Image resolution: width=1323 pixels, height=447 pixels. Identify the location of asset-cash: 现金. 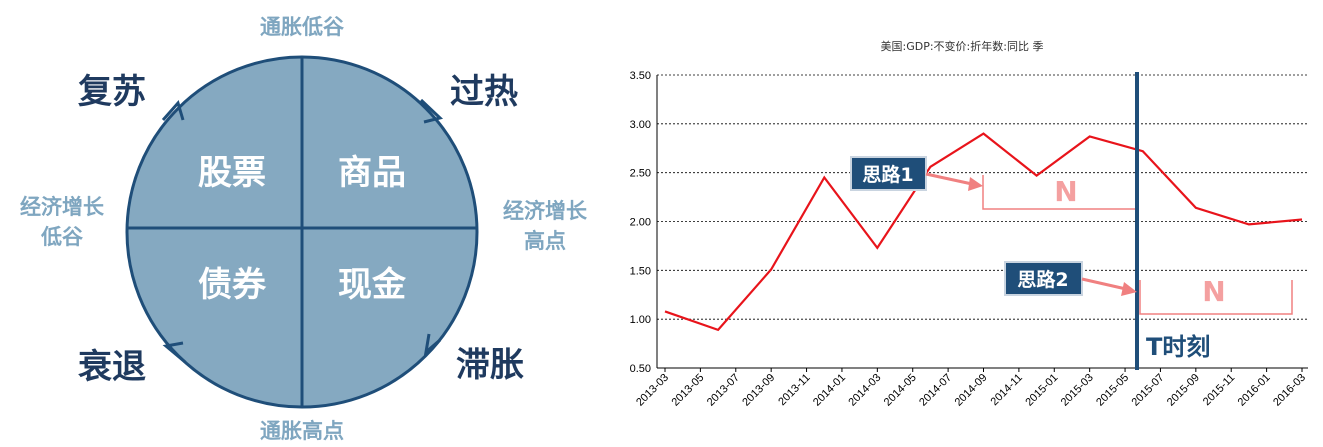
(372, 285).